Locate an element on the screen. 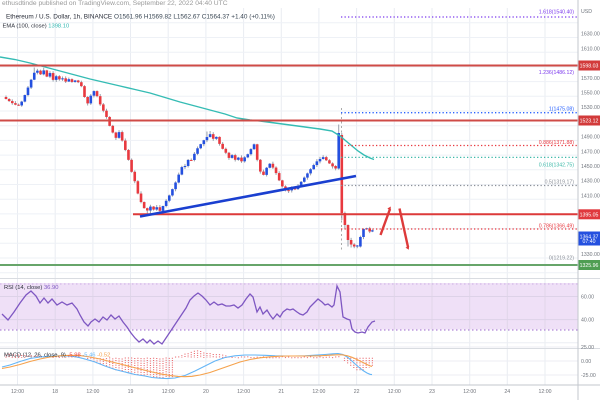 The width and height of the screenshot is (600, 400). svg-text: USD is located at coordinates (586, 12).